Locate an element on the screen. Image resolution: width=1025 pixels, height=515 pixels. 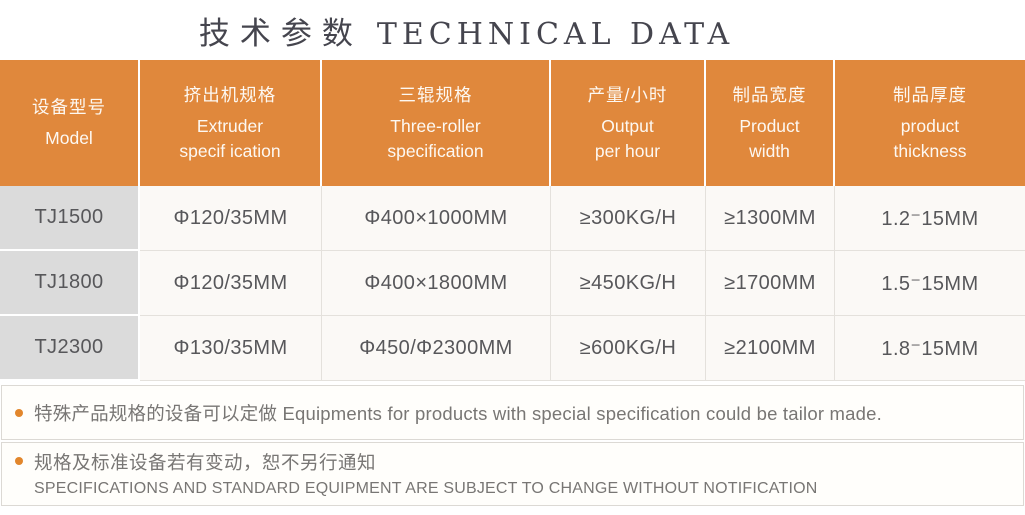
note-subject-to-change-zh: 规格及标准设备若有变动，恕不另行通知 is located at coordinates (205, 462).